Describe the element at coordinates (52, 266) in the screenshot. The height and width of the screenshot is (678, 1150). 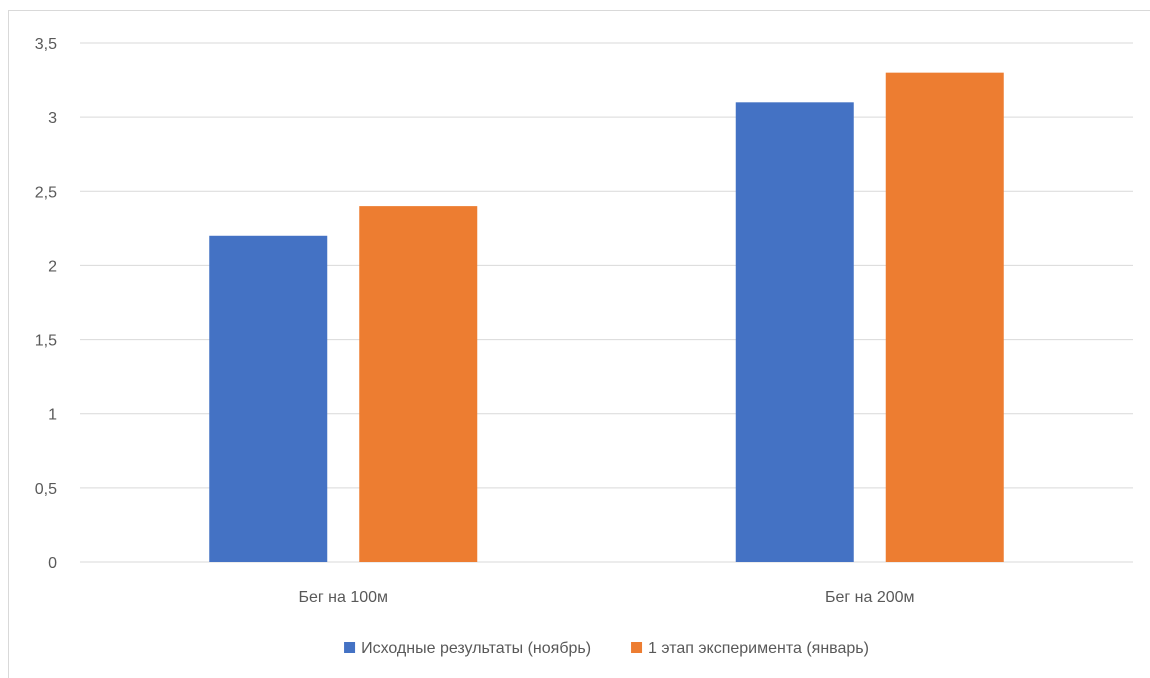
I see `y-tick-label: 2` at that location.